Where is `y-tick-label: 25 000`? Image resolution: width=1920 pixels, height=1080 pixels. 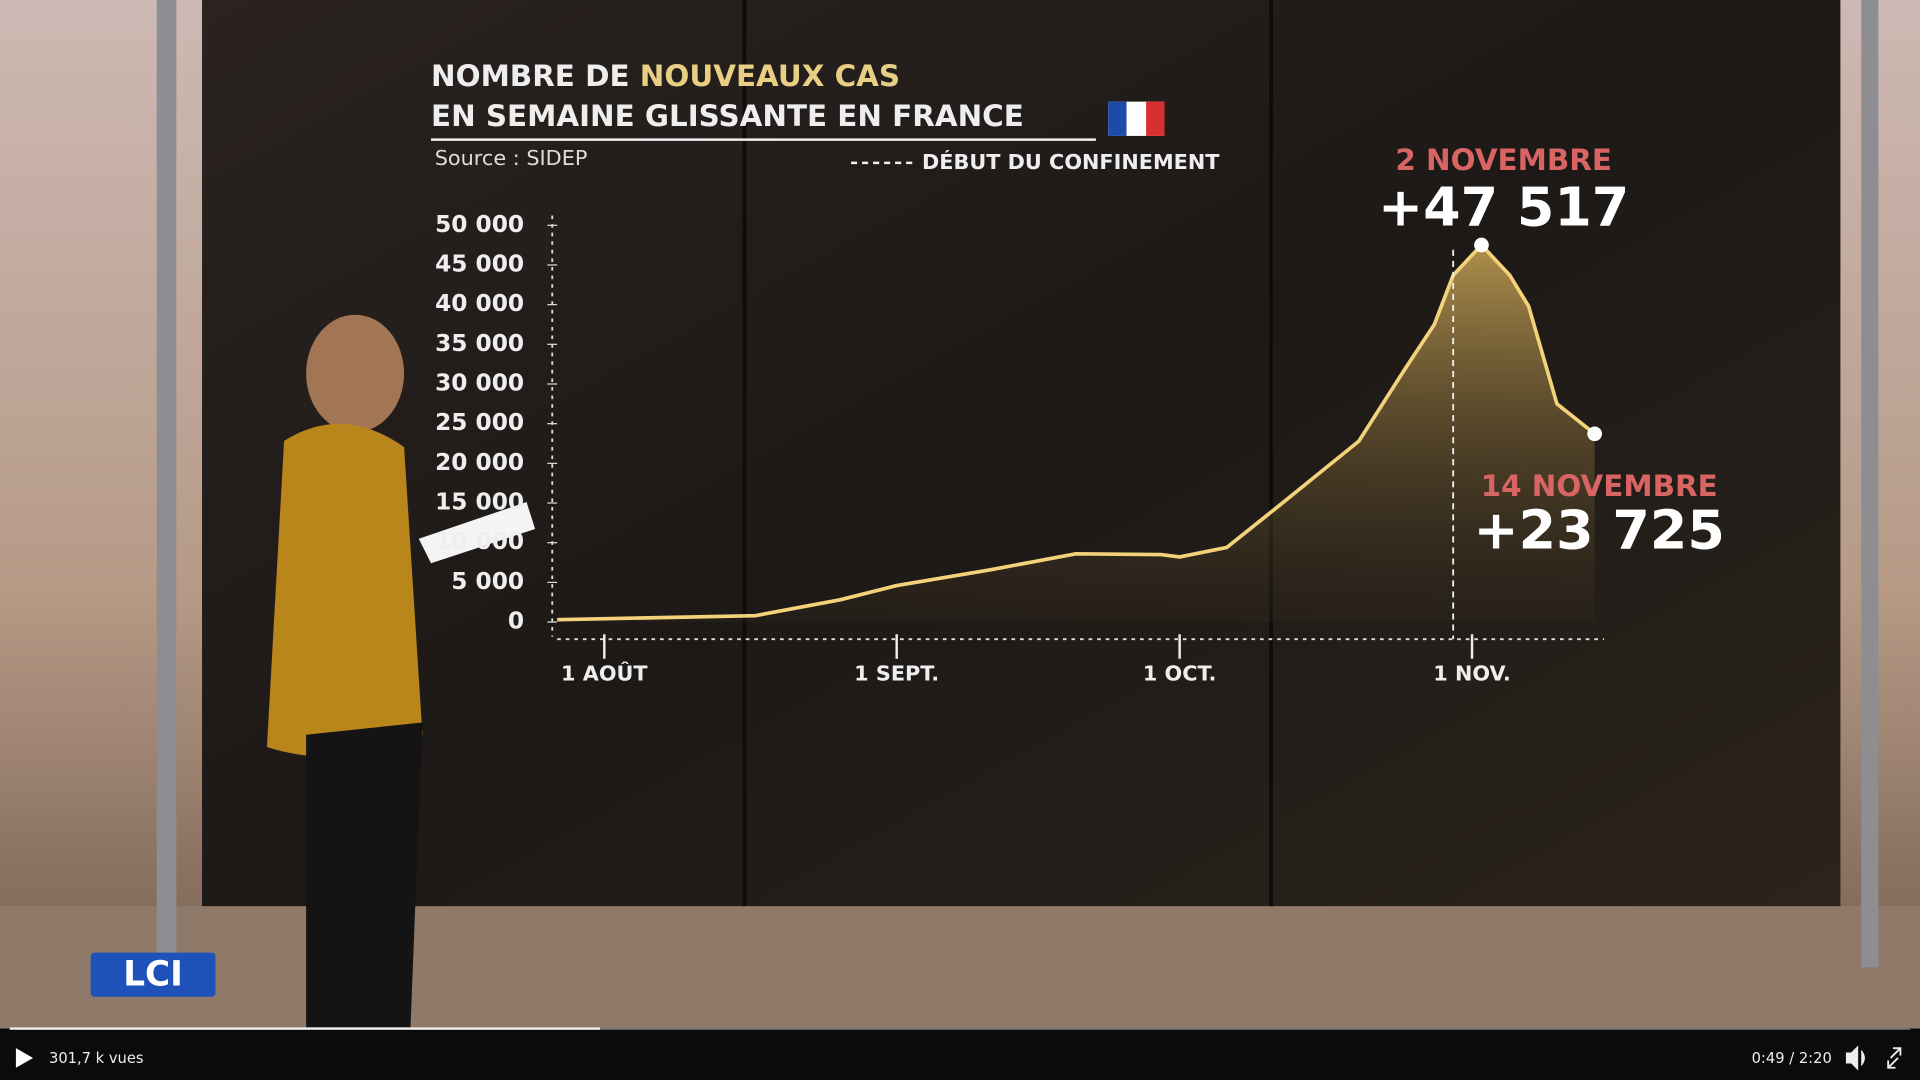 y-tick-label: 25 000 is located at coordinates (479, 422).